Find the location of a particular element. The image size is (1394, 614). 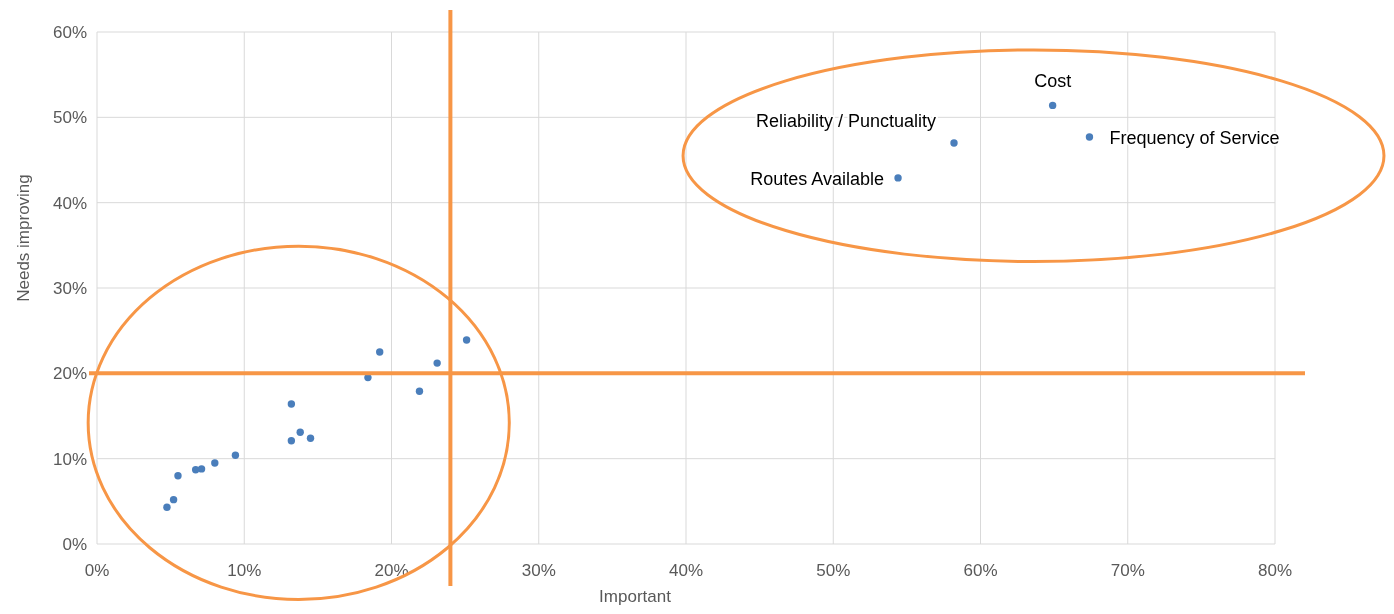

x-tick-label: 70% is located at coordinates (1127, 570).